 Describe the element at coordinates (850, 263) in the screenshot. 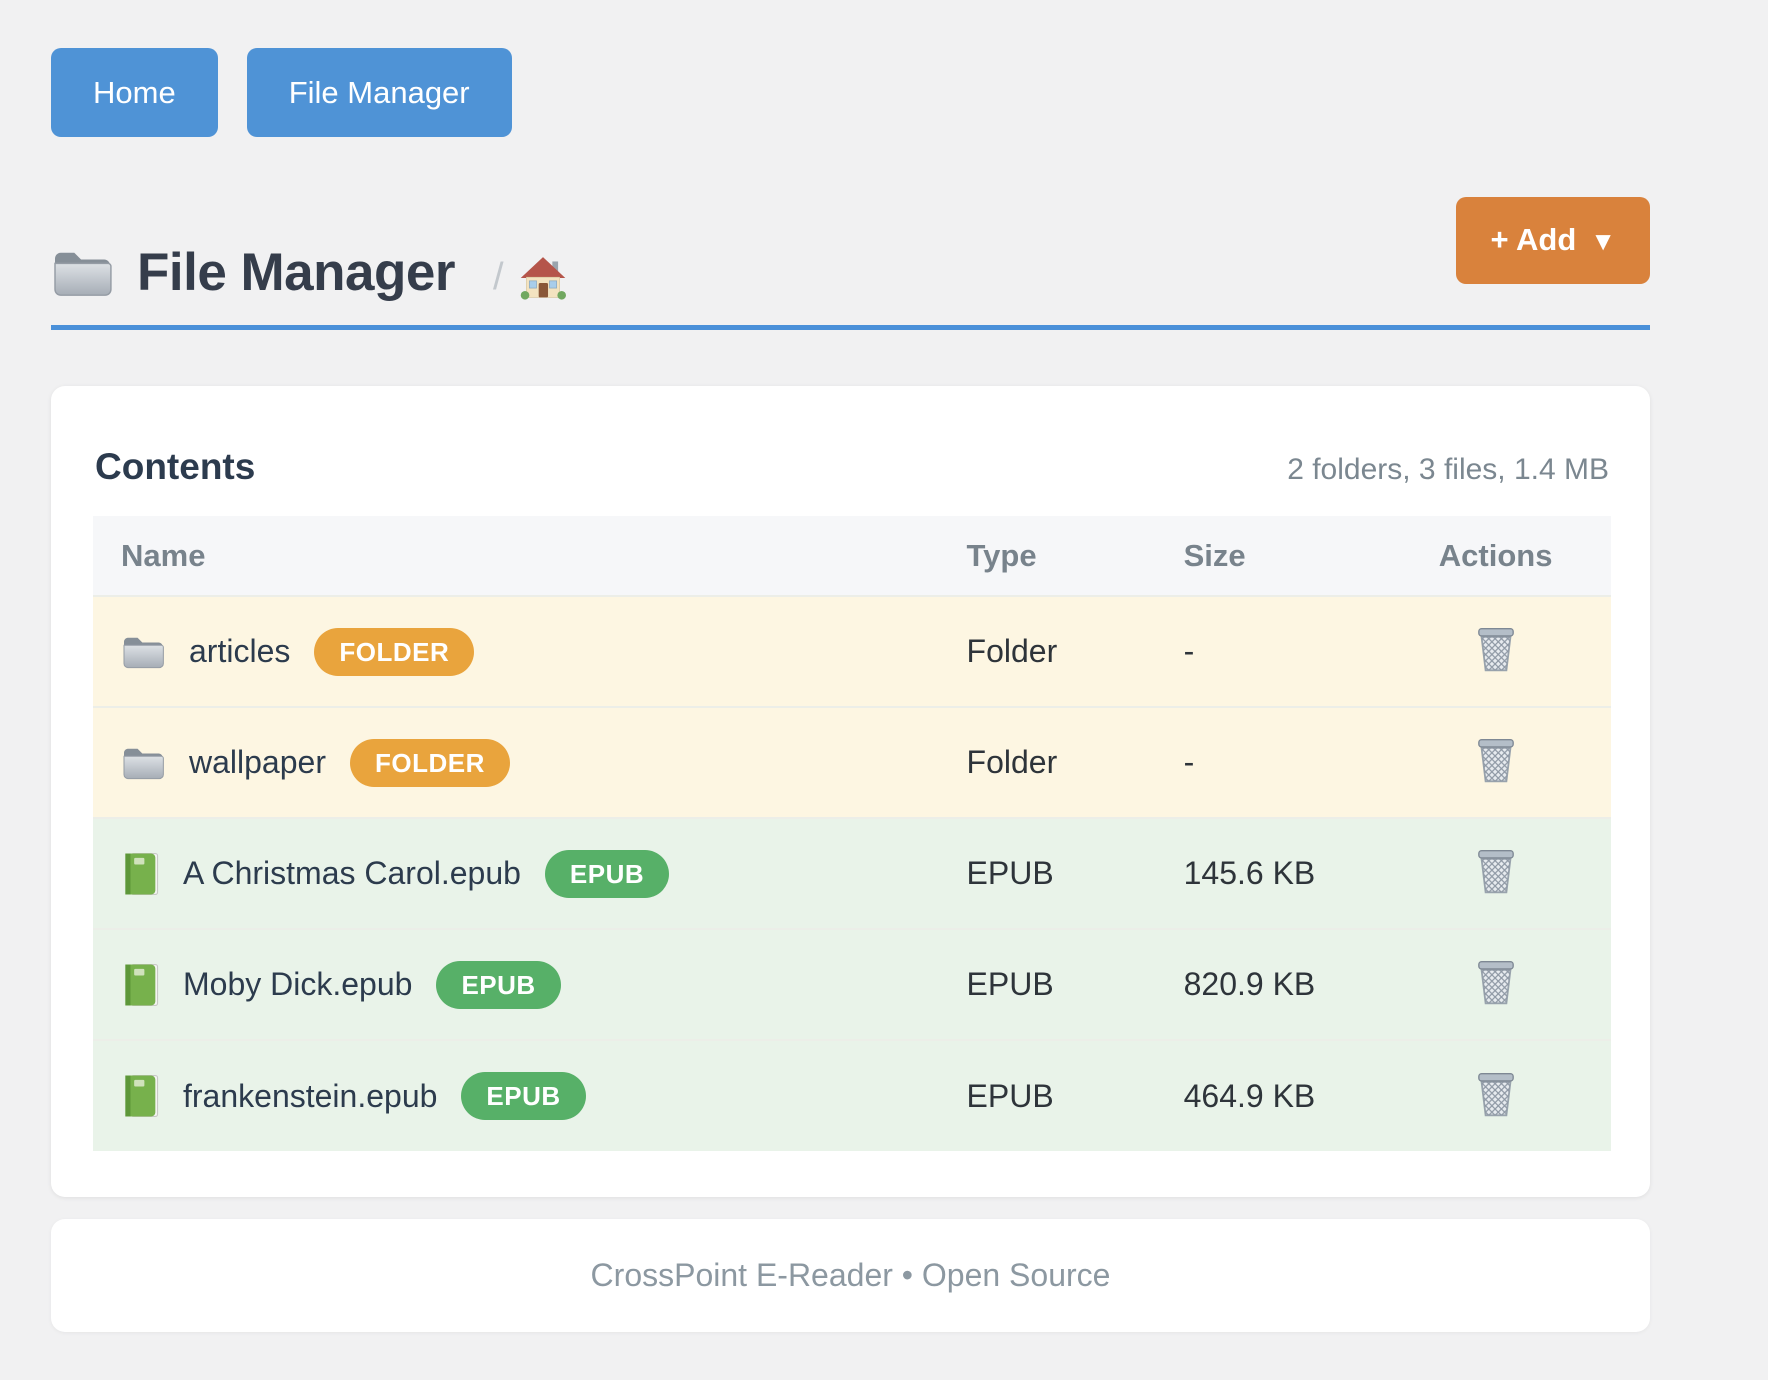

I see `page-header: File Manager / + Add ▼` at that location.